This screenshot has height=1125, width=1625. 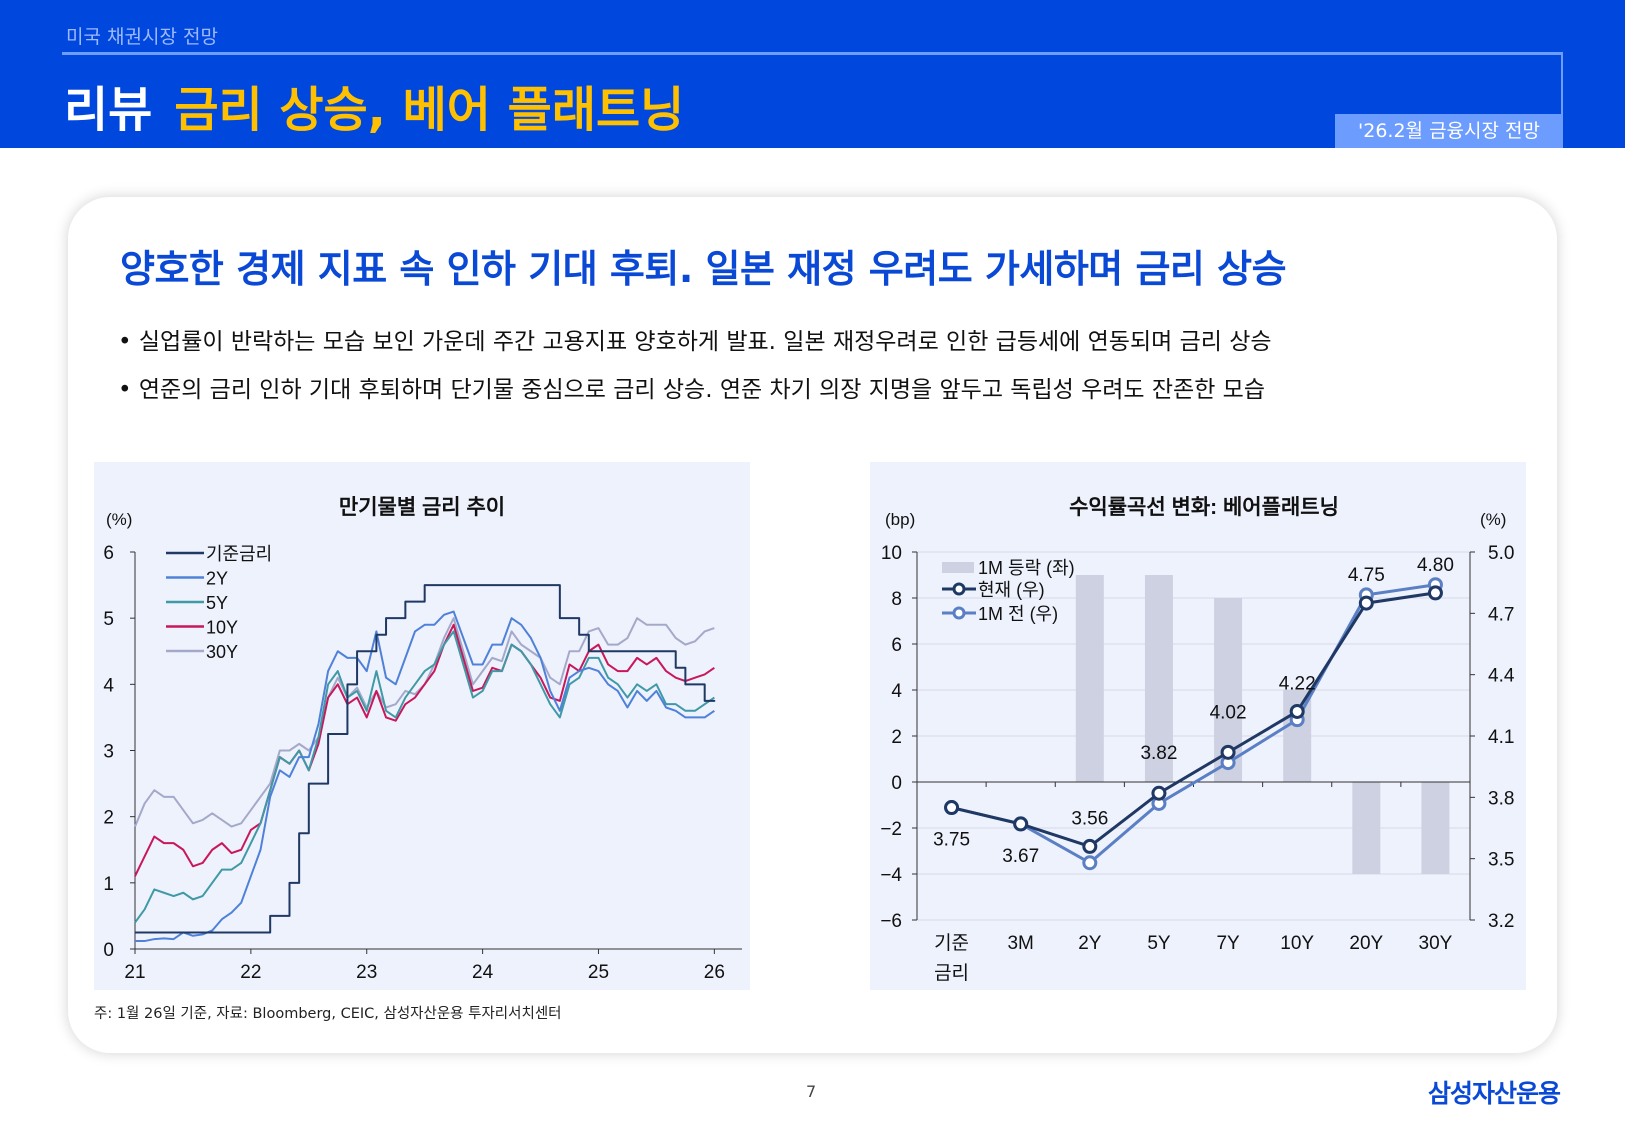 I want to click on title-main: 금리 상승, 베어 플래트닝, so click(x=429, y=110).